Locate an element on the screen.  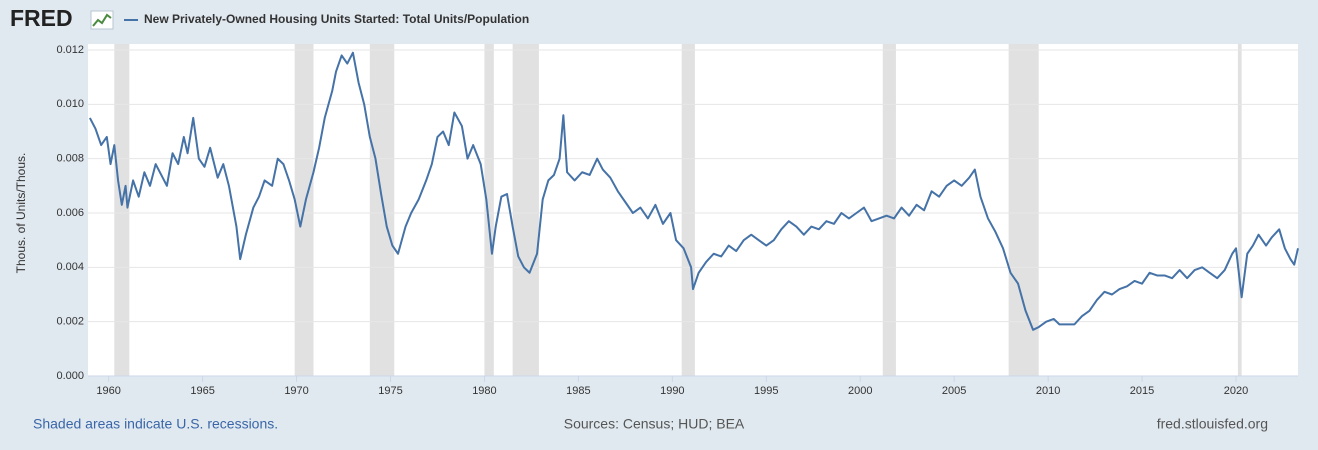
y-tick-label: 0.012 is located at coordinates (70, 50).